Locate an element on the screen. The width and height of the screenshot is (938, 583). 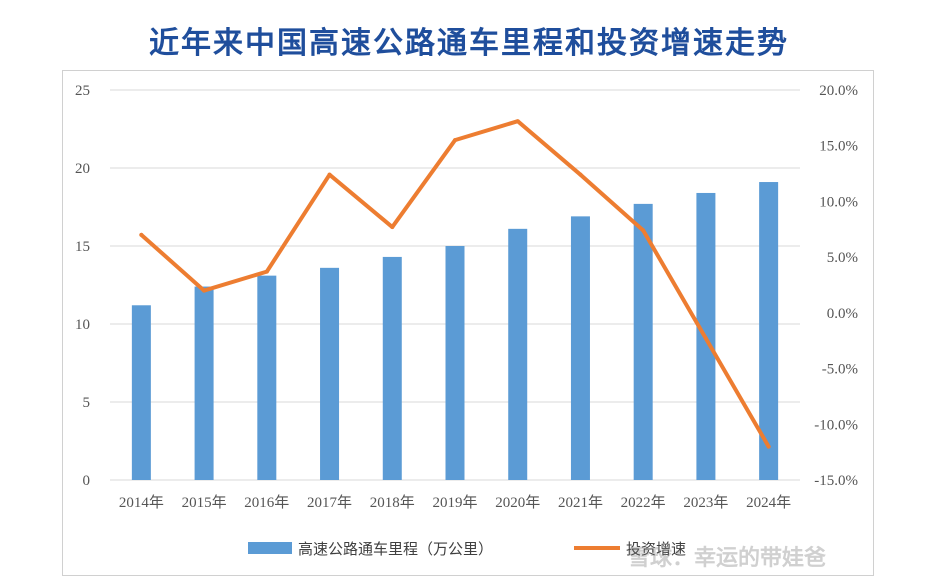
y-right-tick-label: 0.0% is located at coordinates (842, 314).